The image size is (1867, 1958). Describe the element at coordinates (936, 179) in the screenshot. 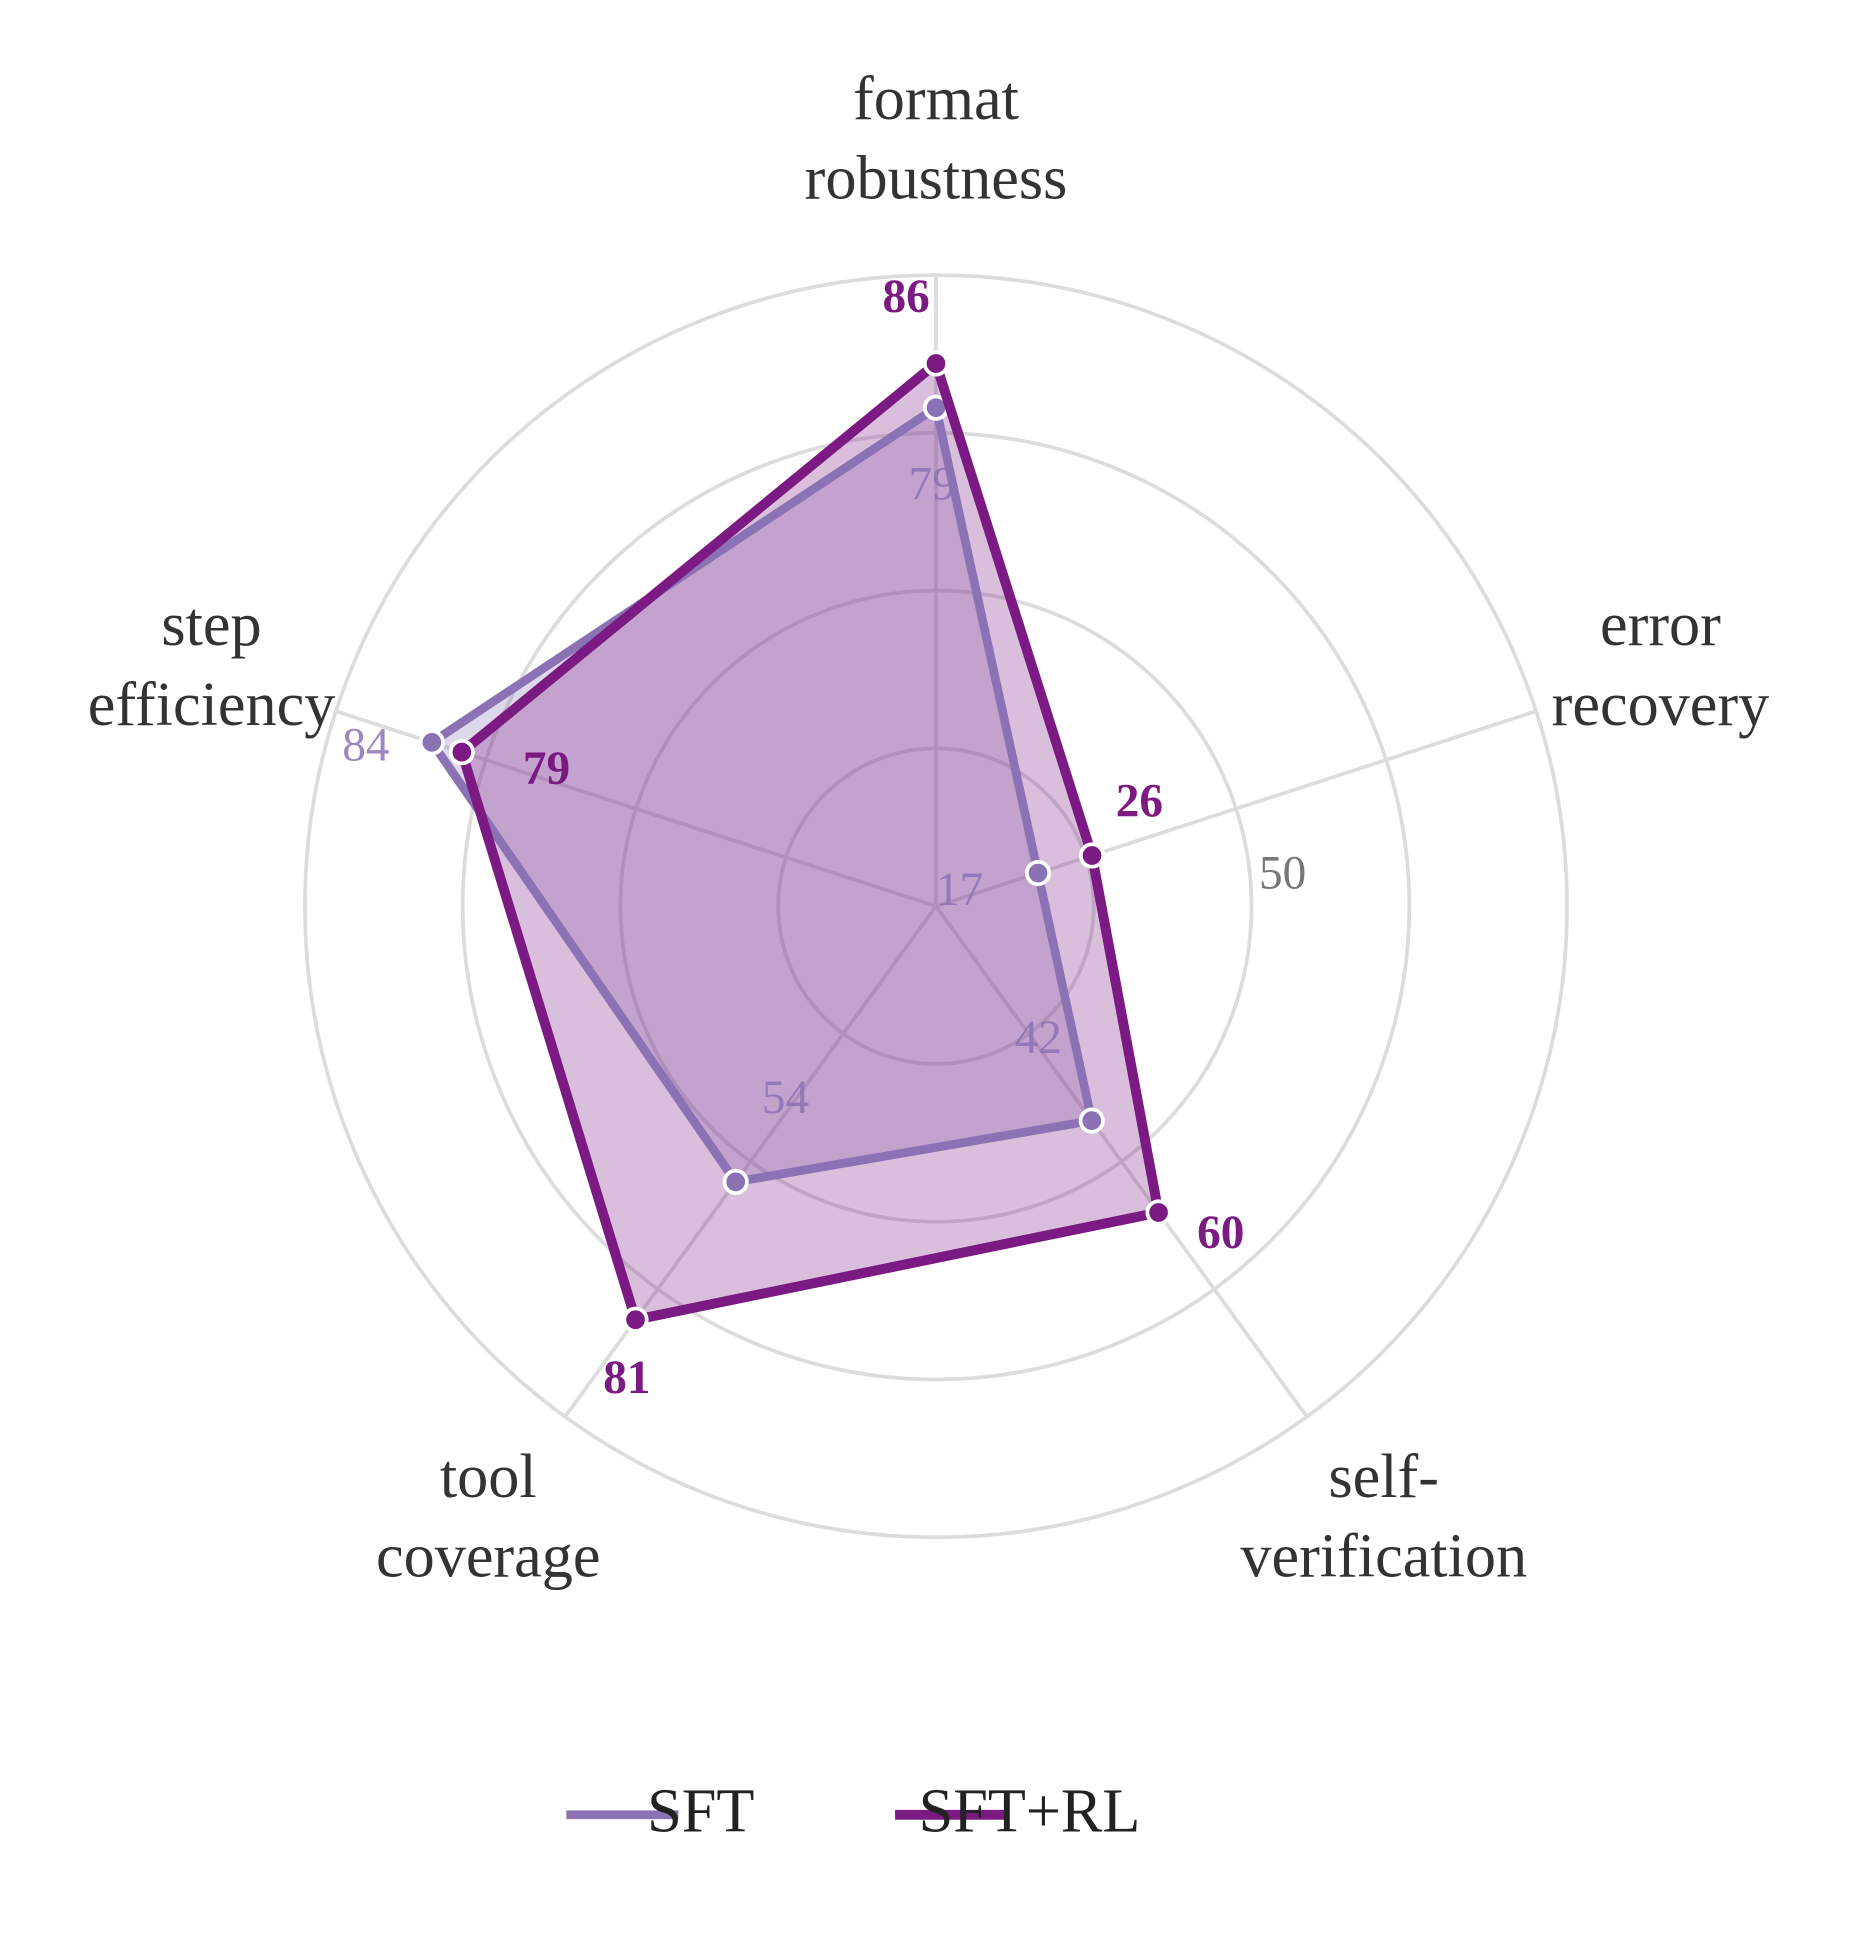

I see `category-label: robustness` at that location.